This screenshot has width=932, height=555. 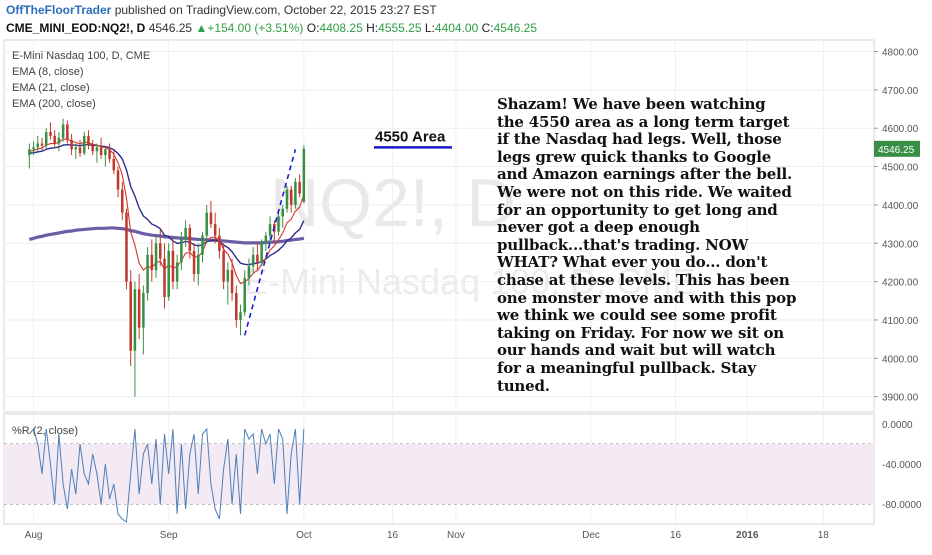 What do you see at coordinates (456, 28) in the screenshot?
I see `low-value: 4404.00` at bounding box center [456, 28].